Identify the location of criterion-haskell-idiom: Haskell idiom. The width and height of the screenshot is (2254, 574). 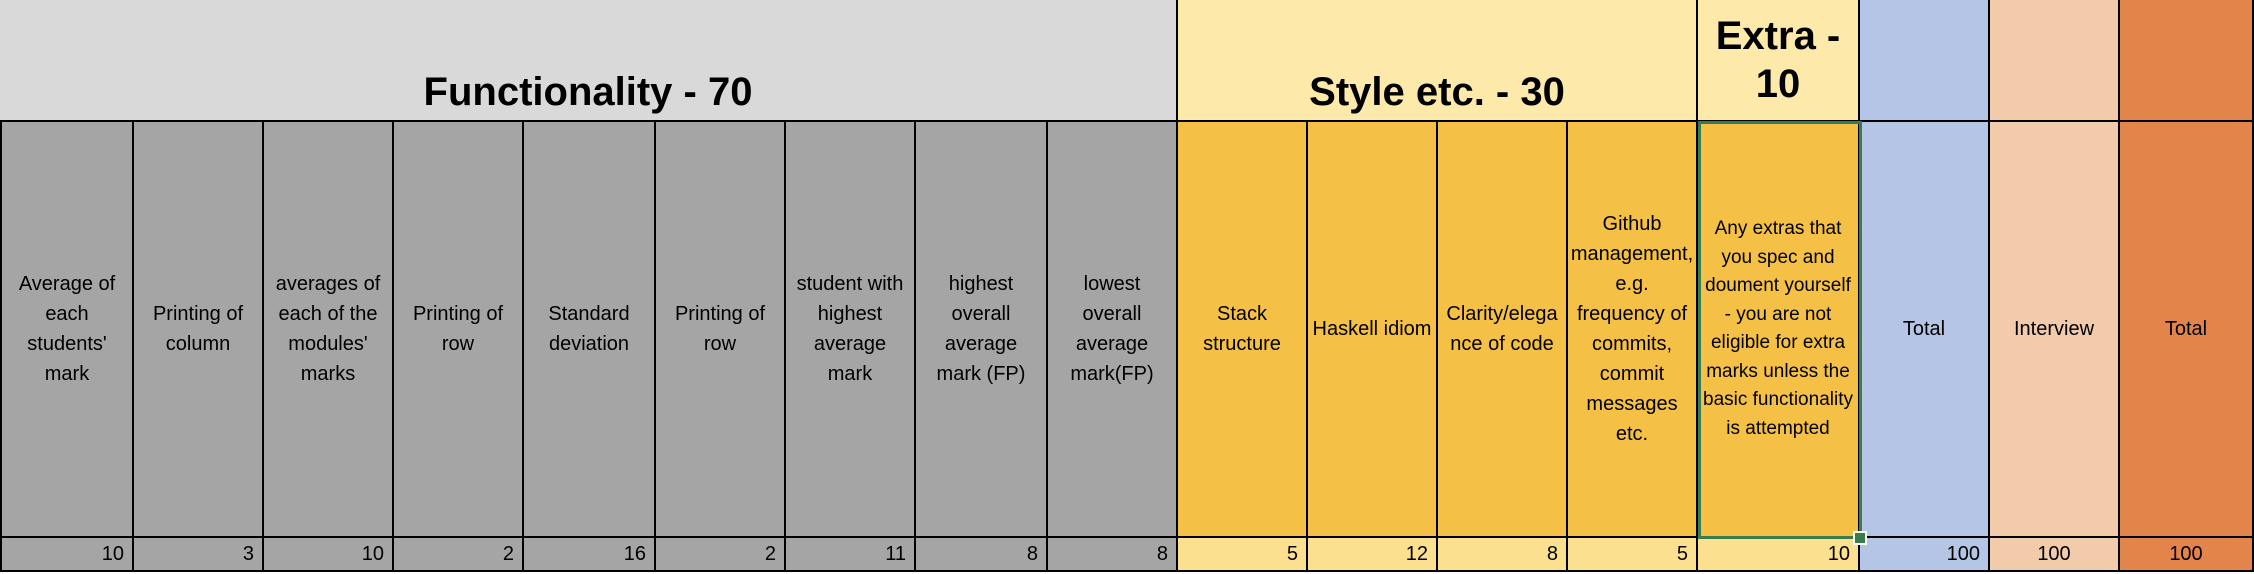
(1373, 330).